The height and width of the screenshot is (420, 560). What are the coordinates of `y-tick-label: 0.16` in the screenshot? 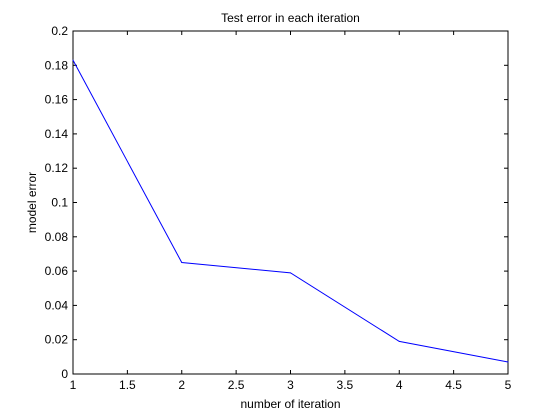 It's located at (57, 100).